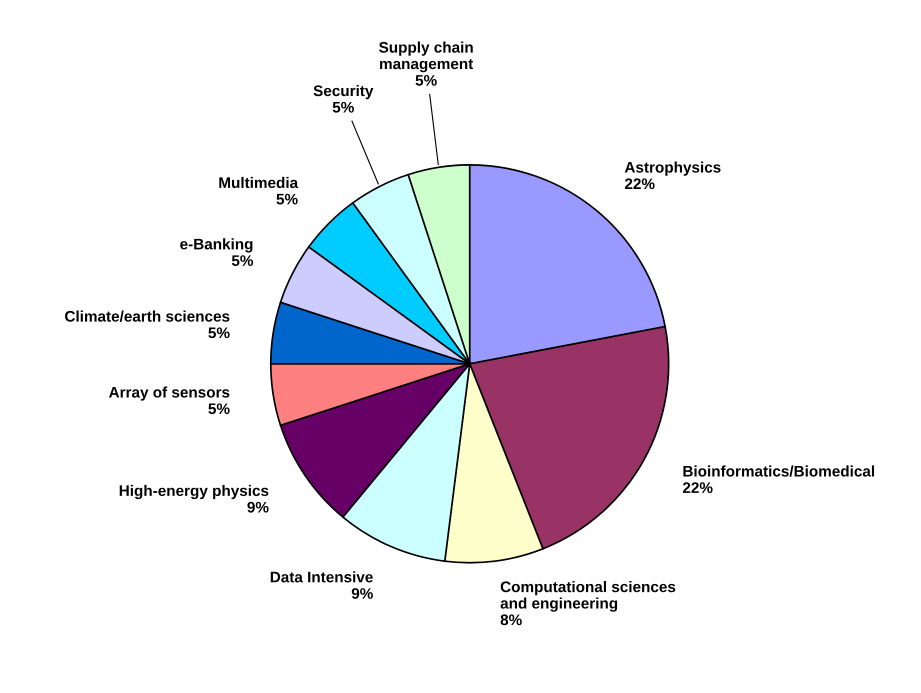  What do you see at coordinates (511, 620) in the screenshot?
I see `data-label: 8%` at bounding box center [511, 620].